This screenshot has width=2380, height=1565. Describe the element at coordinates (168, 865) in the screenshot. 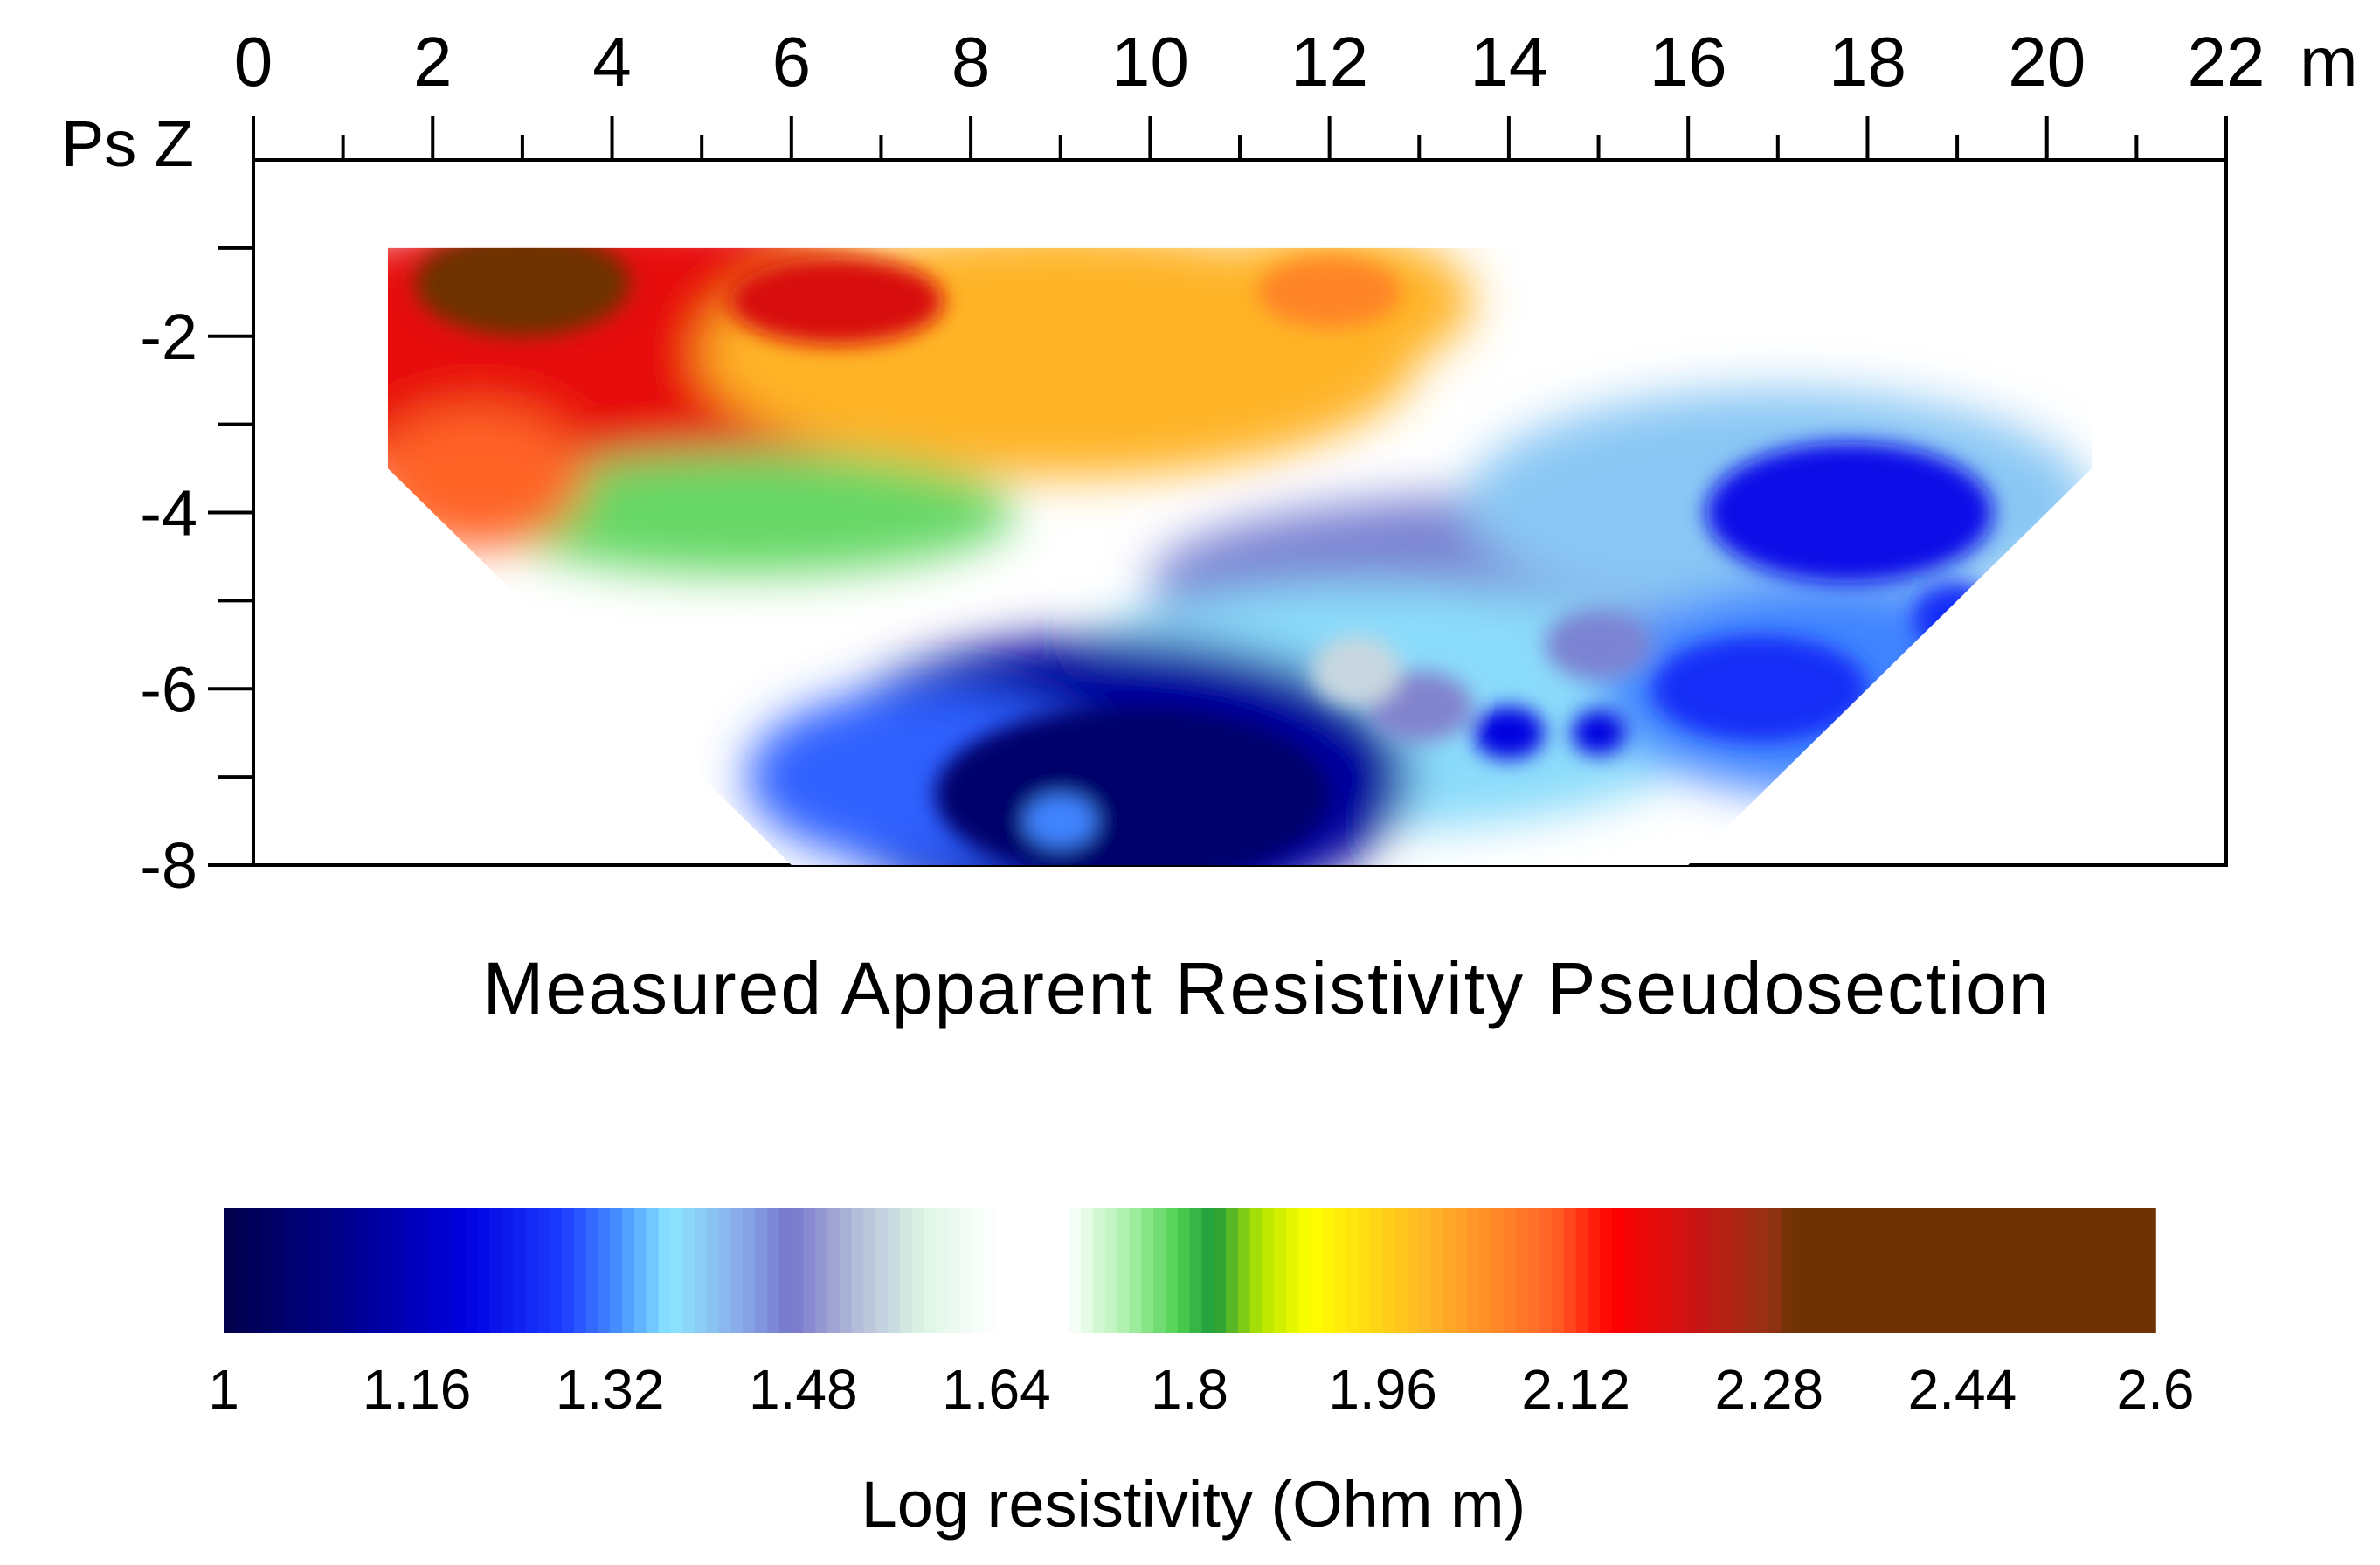

I see `y-tick-label: -8` at that location.